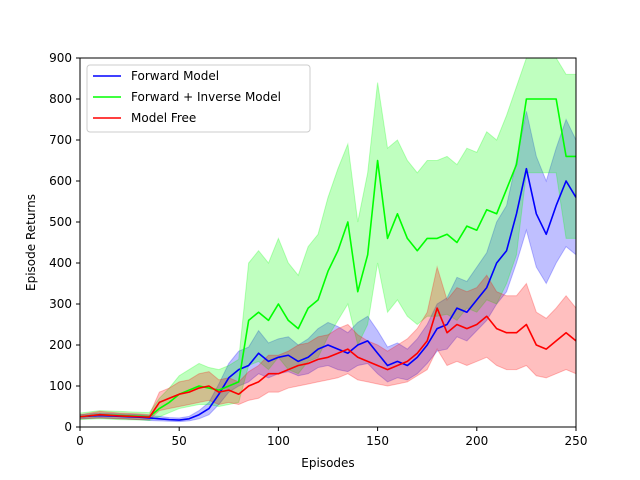  I want to click on y-axis-ticks: 0 100 200 300 400 500 600 700 800 900, so click(64, 242).